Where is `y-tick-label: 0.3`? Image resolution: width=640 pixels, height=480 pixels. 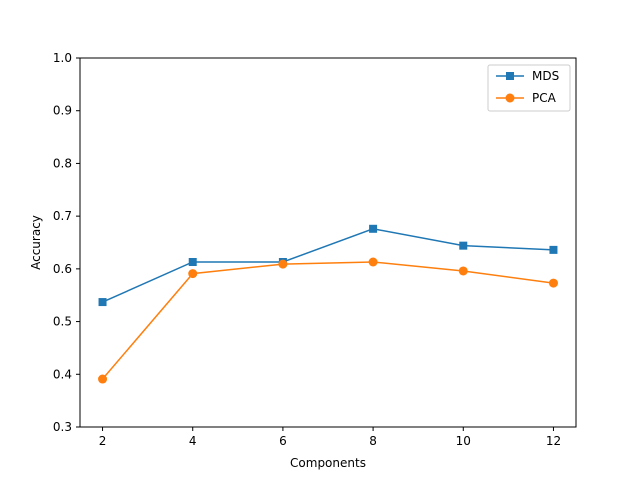 y-tick-label: 0.3 is located at coordinates (62, 427).